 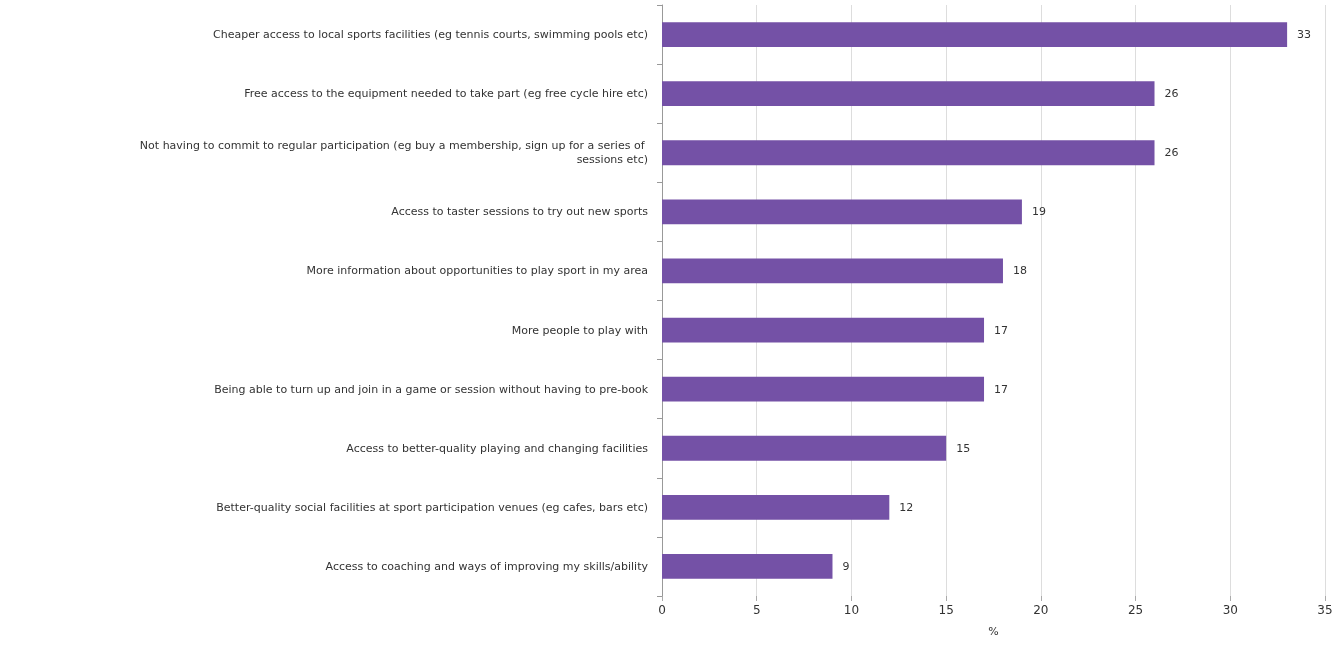 What do you see at coordinates (906, 507) in the screenshot?
I see `data-label: 12` at bounding box center [906, 507].